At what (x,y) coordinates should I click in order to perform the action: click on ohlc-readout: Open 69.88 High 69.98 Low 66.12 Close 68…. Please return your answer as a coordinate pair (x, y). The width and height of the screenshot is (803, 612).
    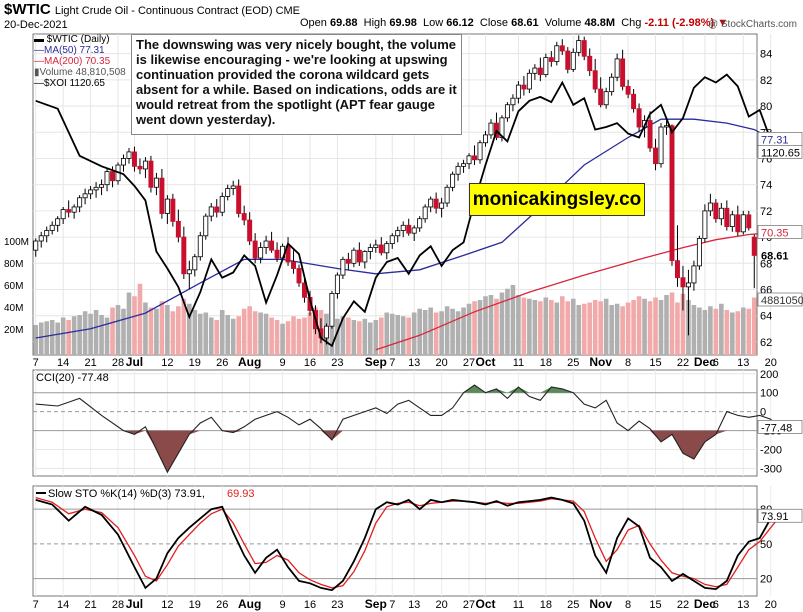
    Looking at the image, I should click on (514, 23).